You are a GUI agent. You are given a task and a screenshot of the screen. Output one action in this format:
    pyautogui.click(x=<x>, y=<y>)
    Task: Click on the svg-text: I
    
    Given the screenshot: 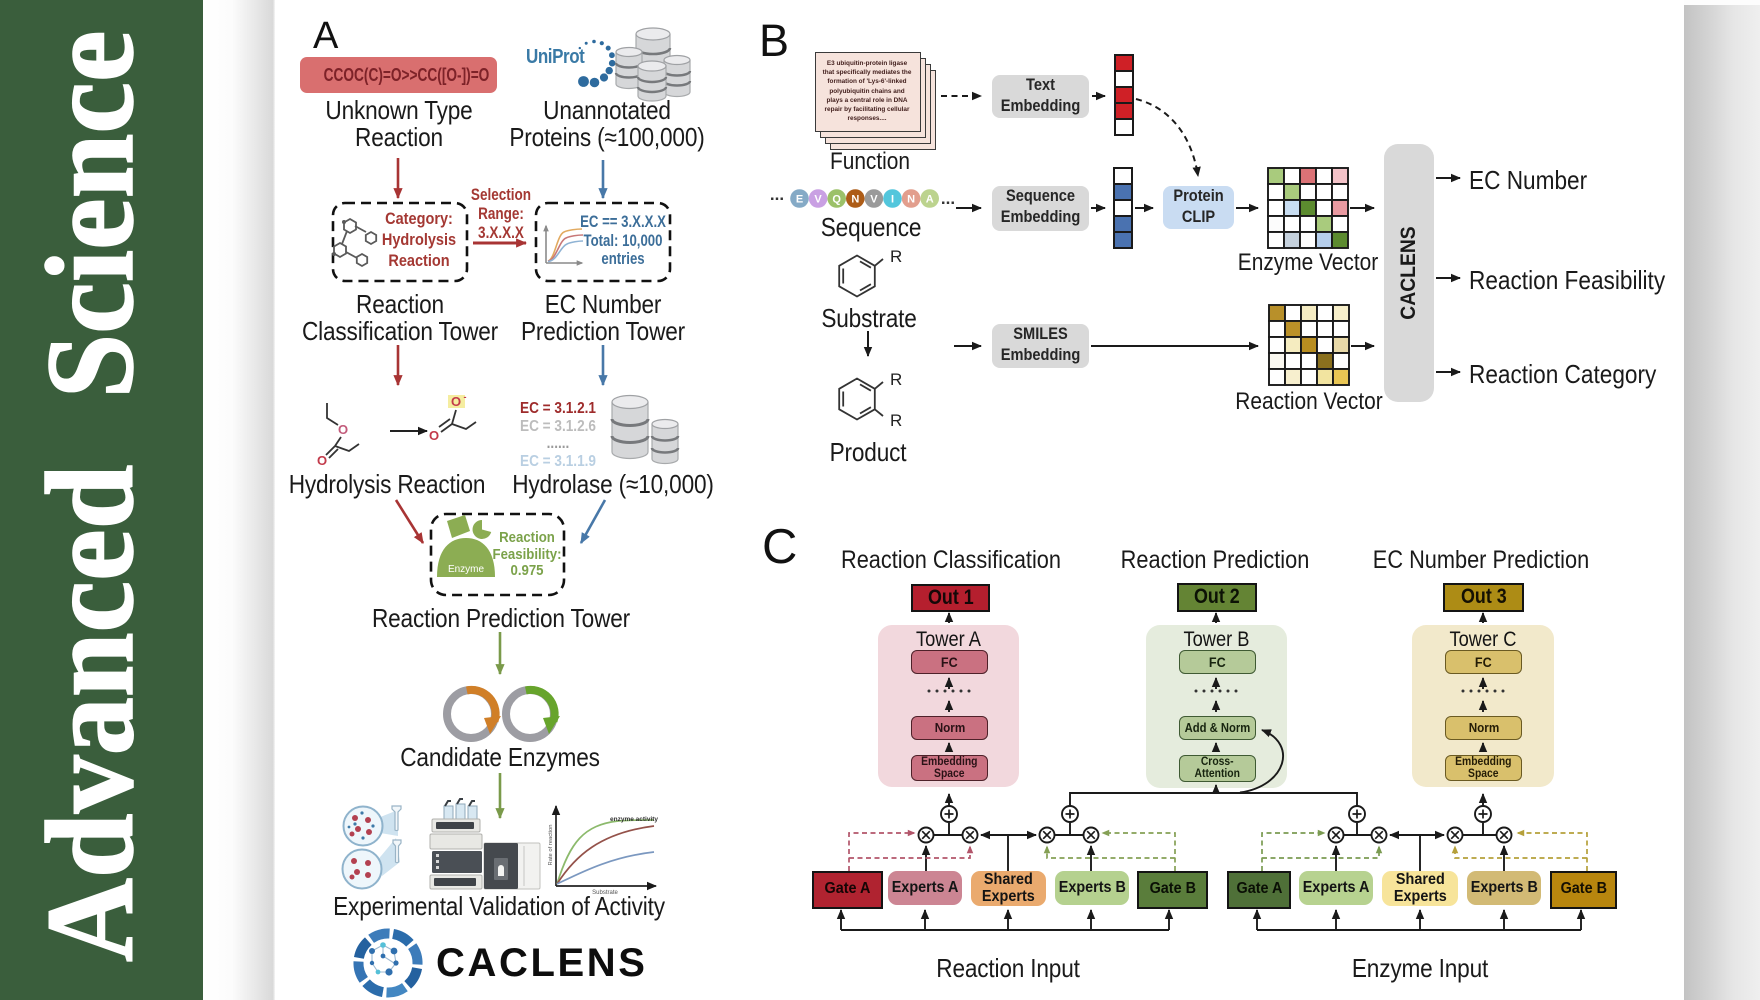 What is the action you would take?
    pyautogui.click(x=892, y=199)
    